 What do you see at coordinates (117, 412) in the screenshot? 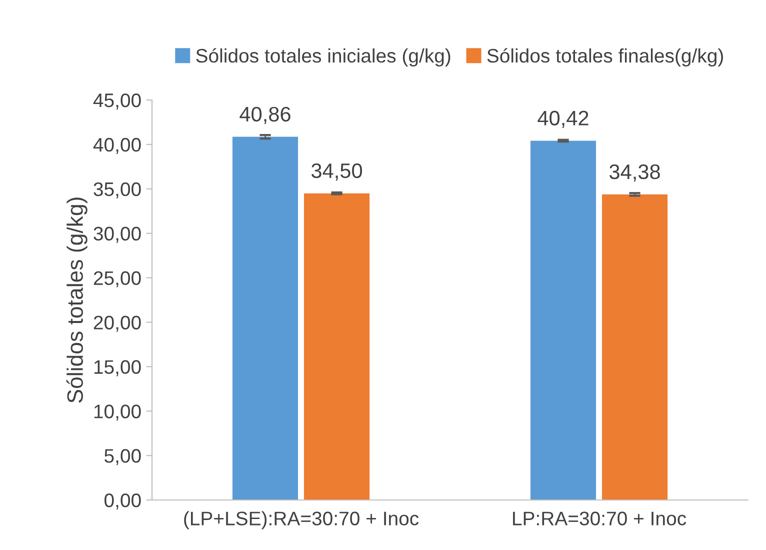
I see `y-tick-label: 10,00` at bounding box center [117, 412].